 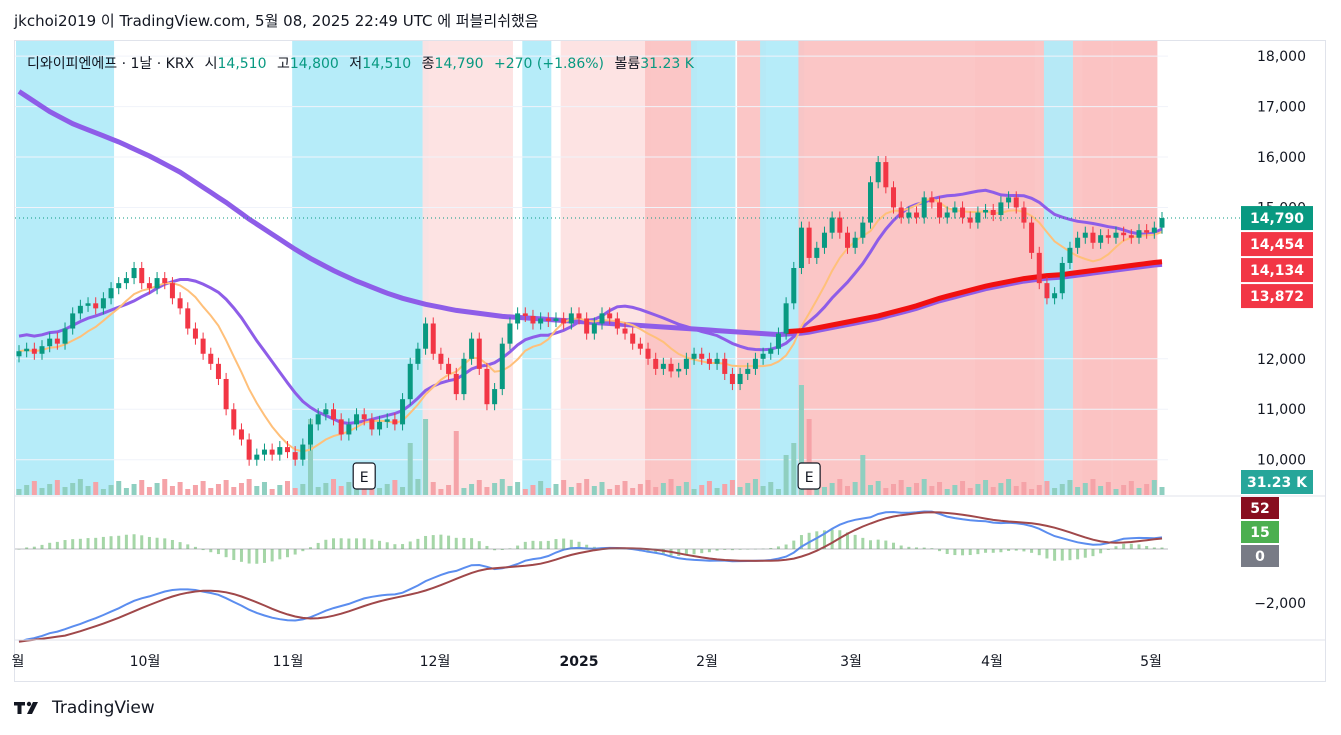 What do you see at coordinates (707, 662) in the screenshot?
I see `time-tick-label: 2월` at bounding box center [707, 662].